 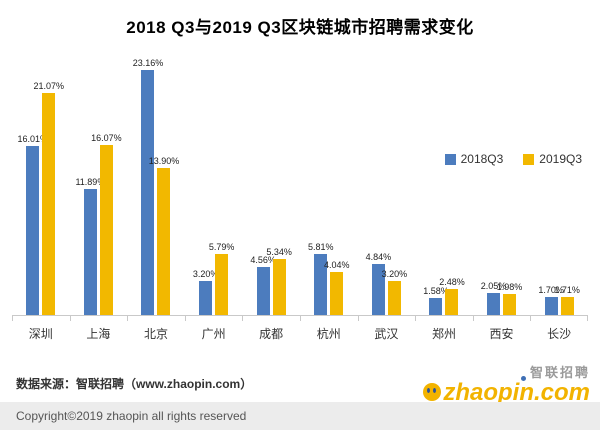 What do you see at coordinates (493, 298) in the screenshot?
I see `bar-2018Q3: 2.05%` at bounding box center [493, 298].